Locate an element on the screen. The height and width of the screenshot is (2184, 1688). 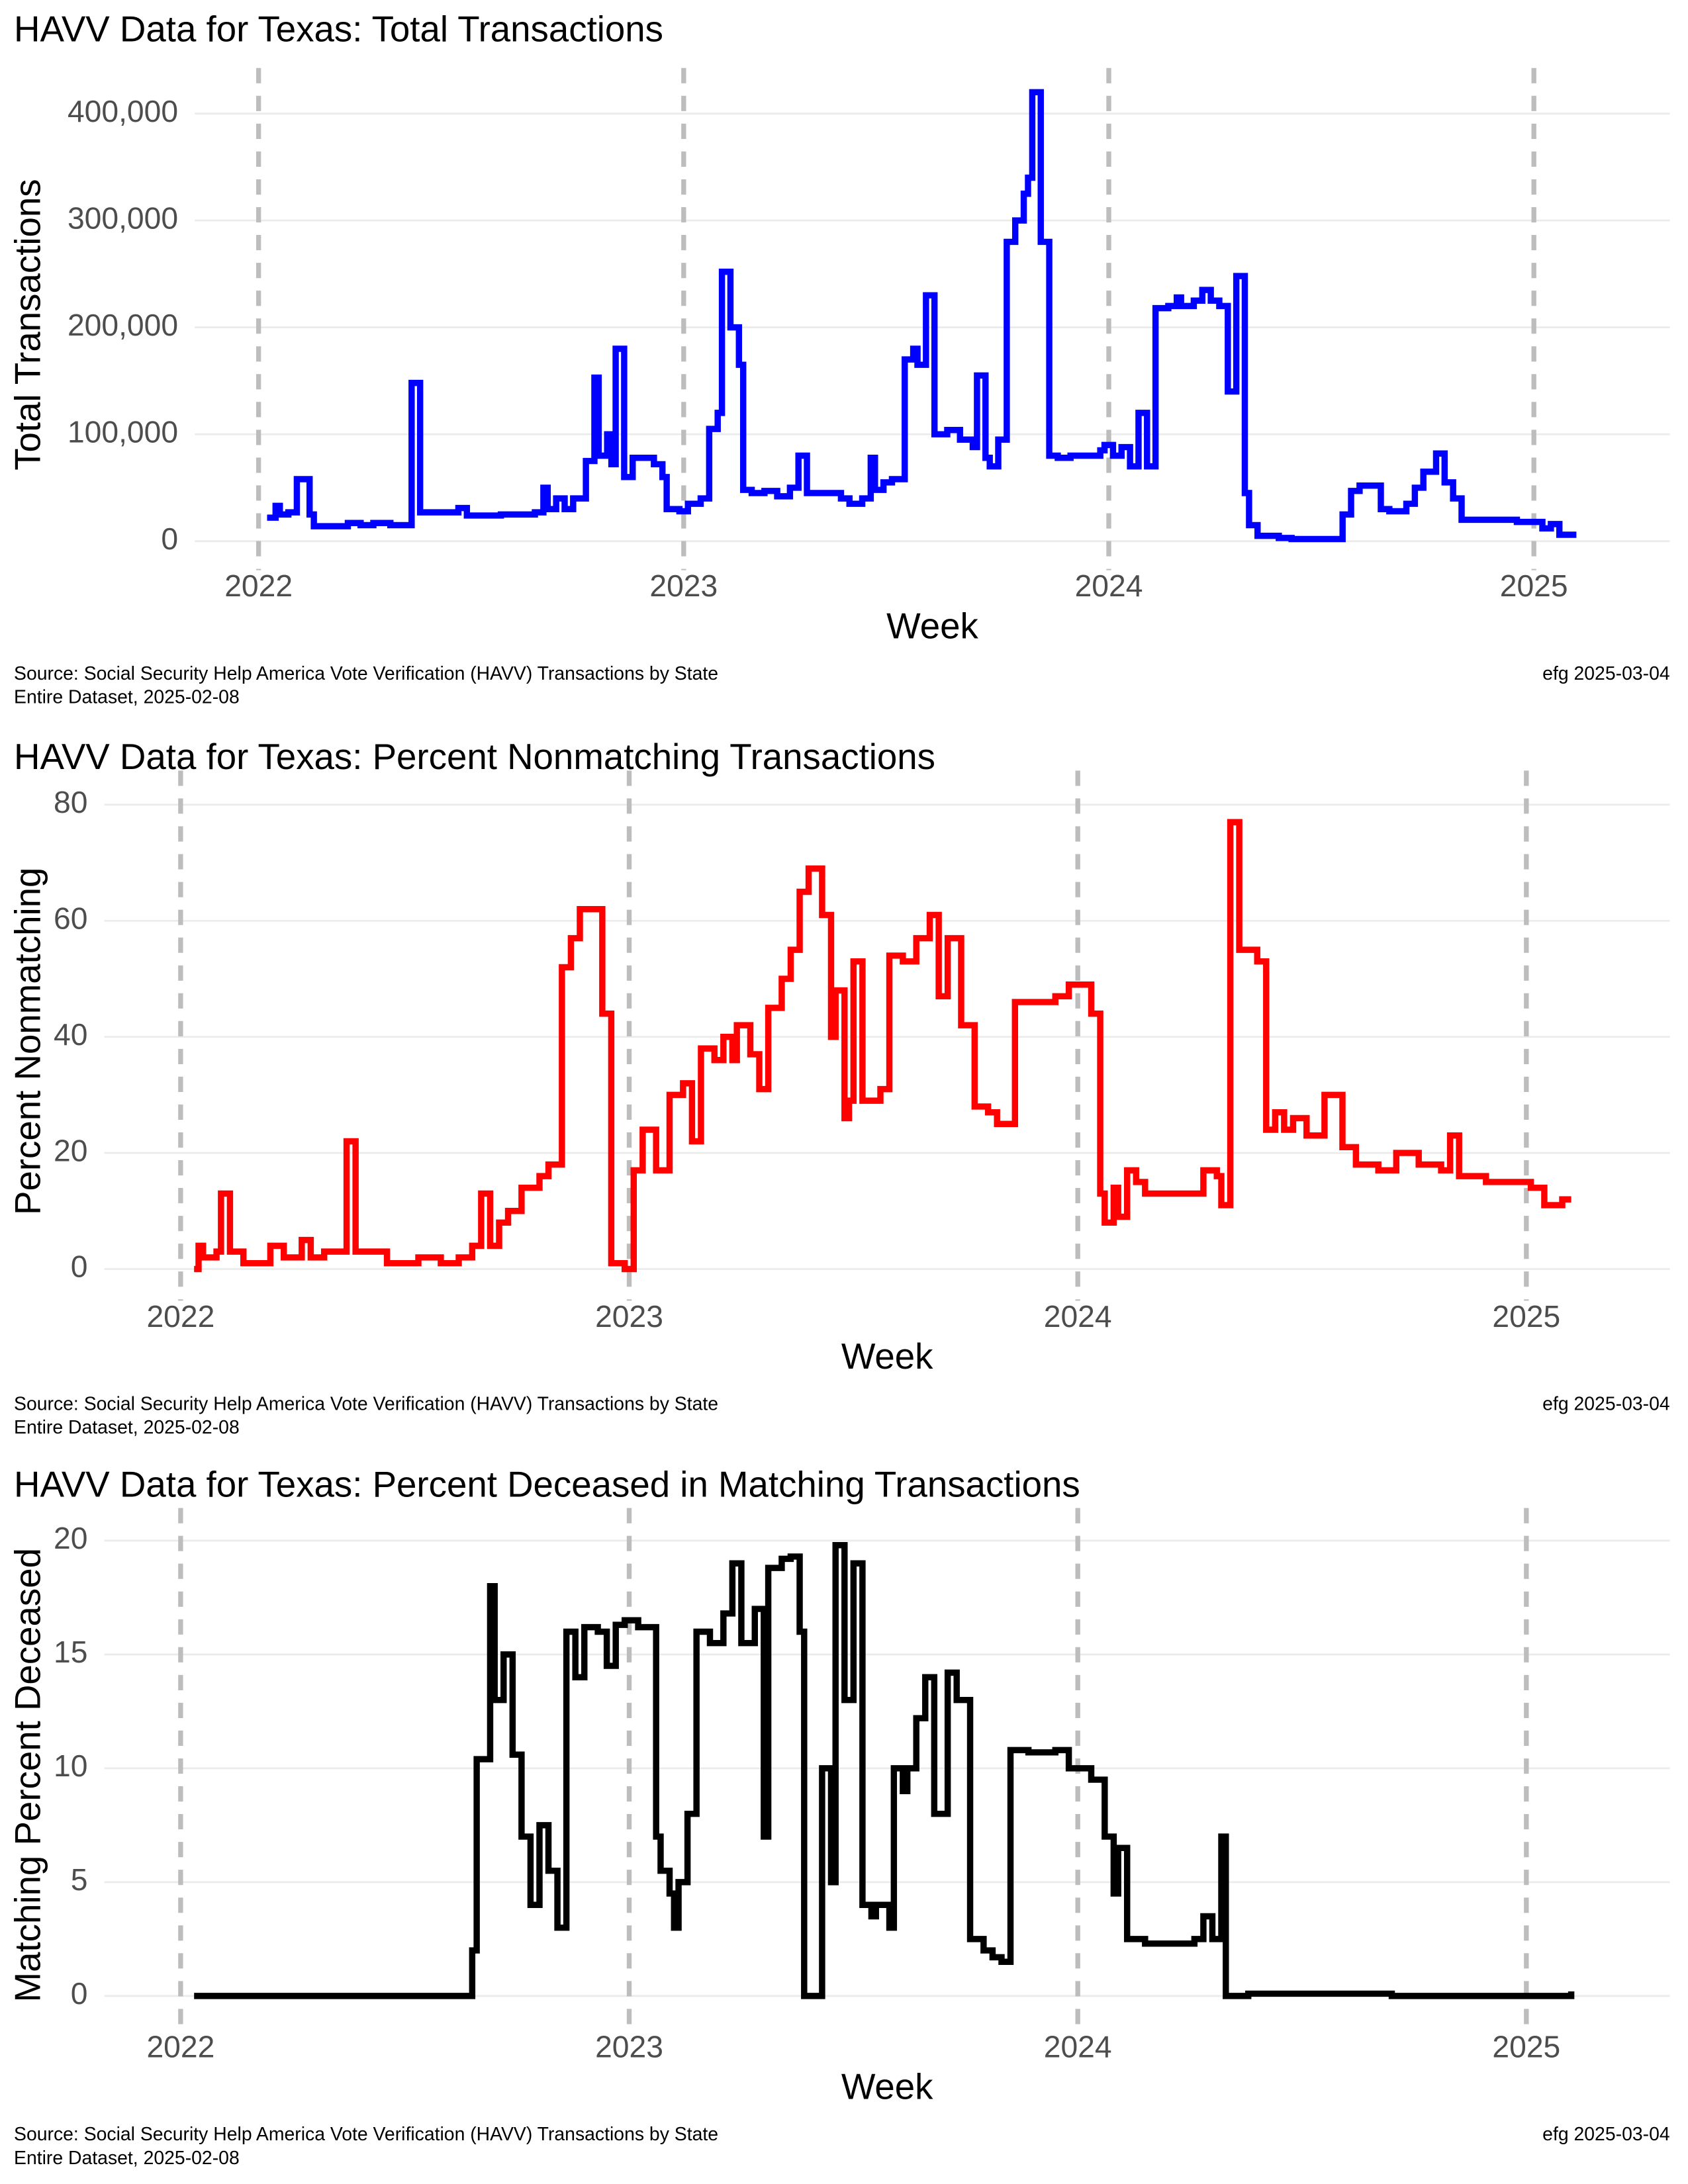
y-axis-title: Percent Nonmatching is located at coordinates (28, 1041).